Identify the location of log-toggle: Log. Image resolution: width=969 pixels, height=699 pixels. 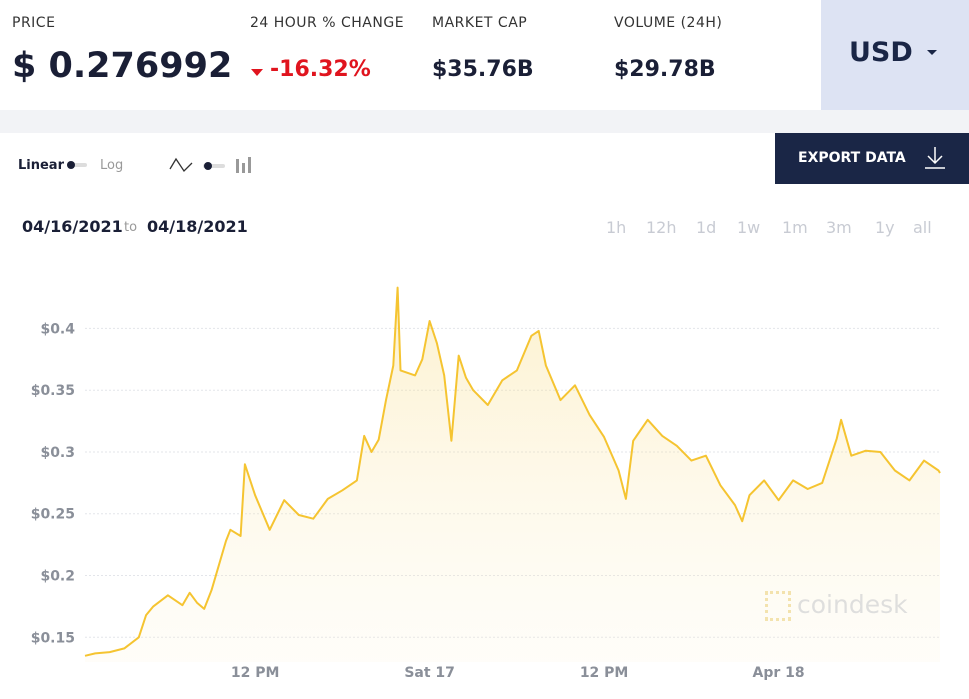
(112, 165).